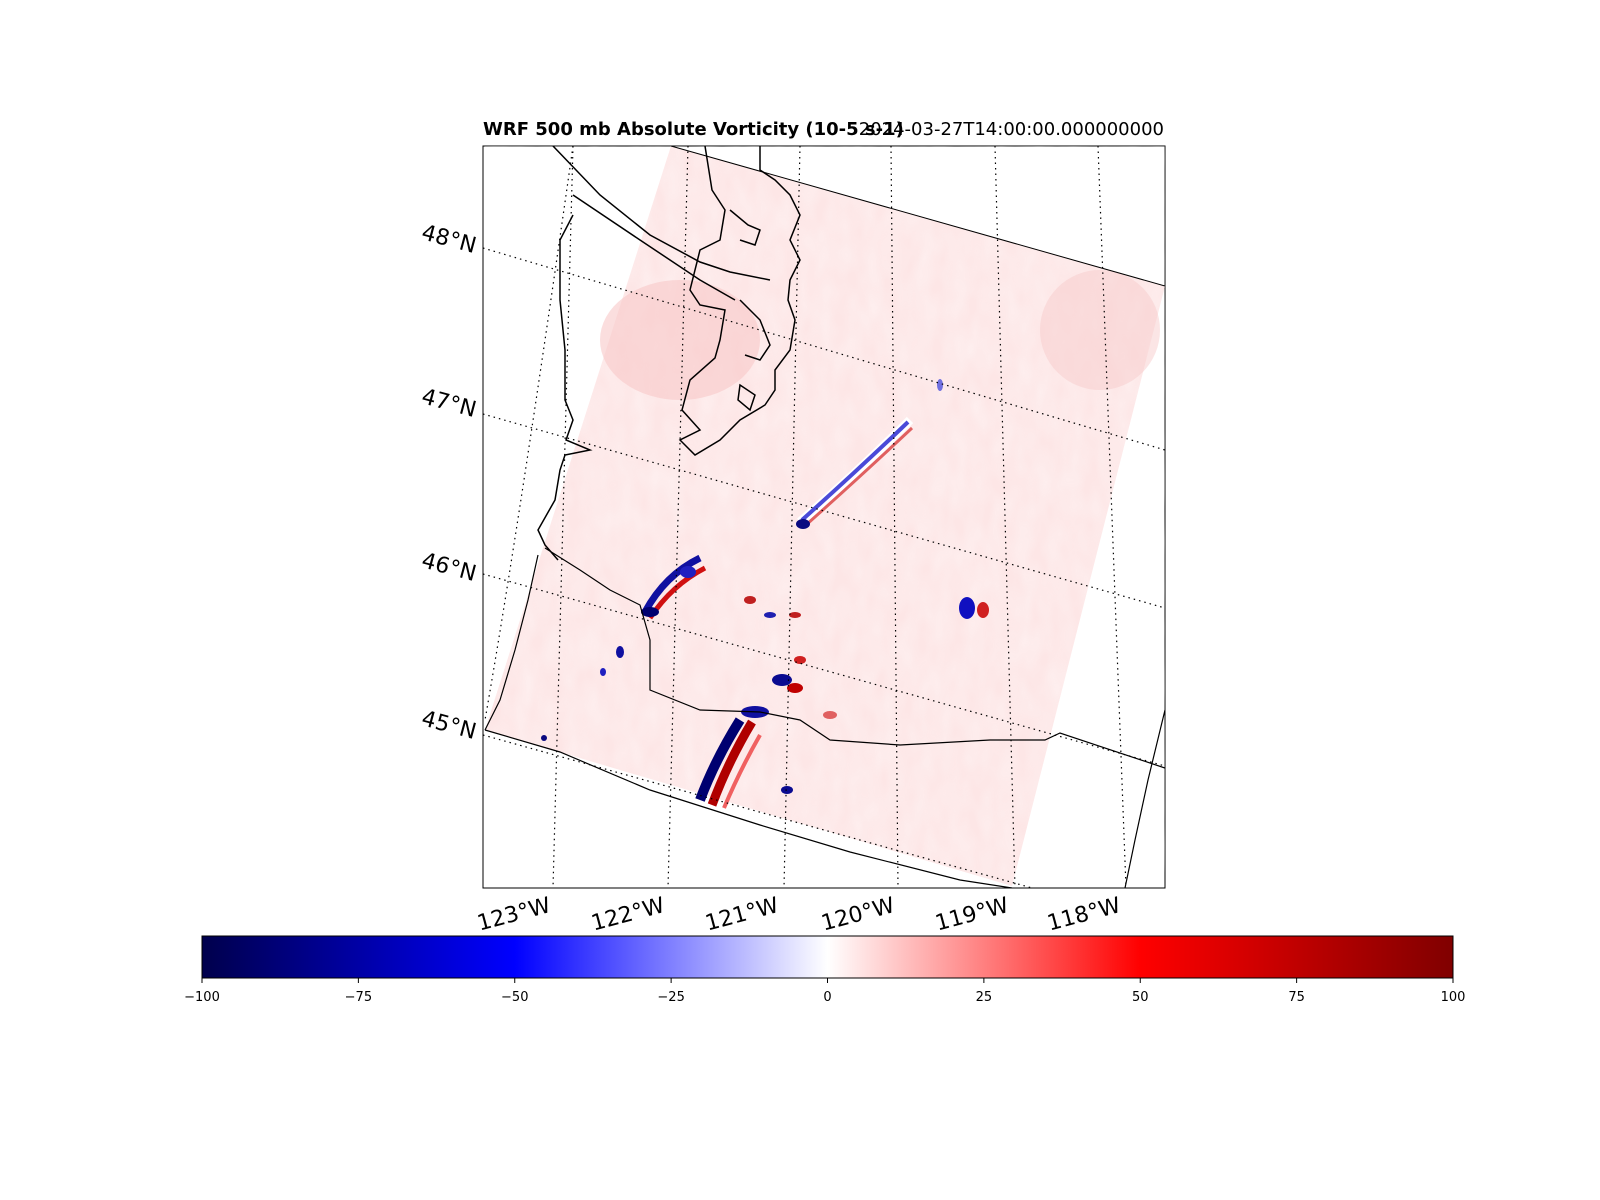 This screenshot has height=1200, width=1600. What do you see at coordinates (827, 997) in the screenshot?
I see `colorbar-tick-label: 0` at bounding box center [827, 997].